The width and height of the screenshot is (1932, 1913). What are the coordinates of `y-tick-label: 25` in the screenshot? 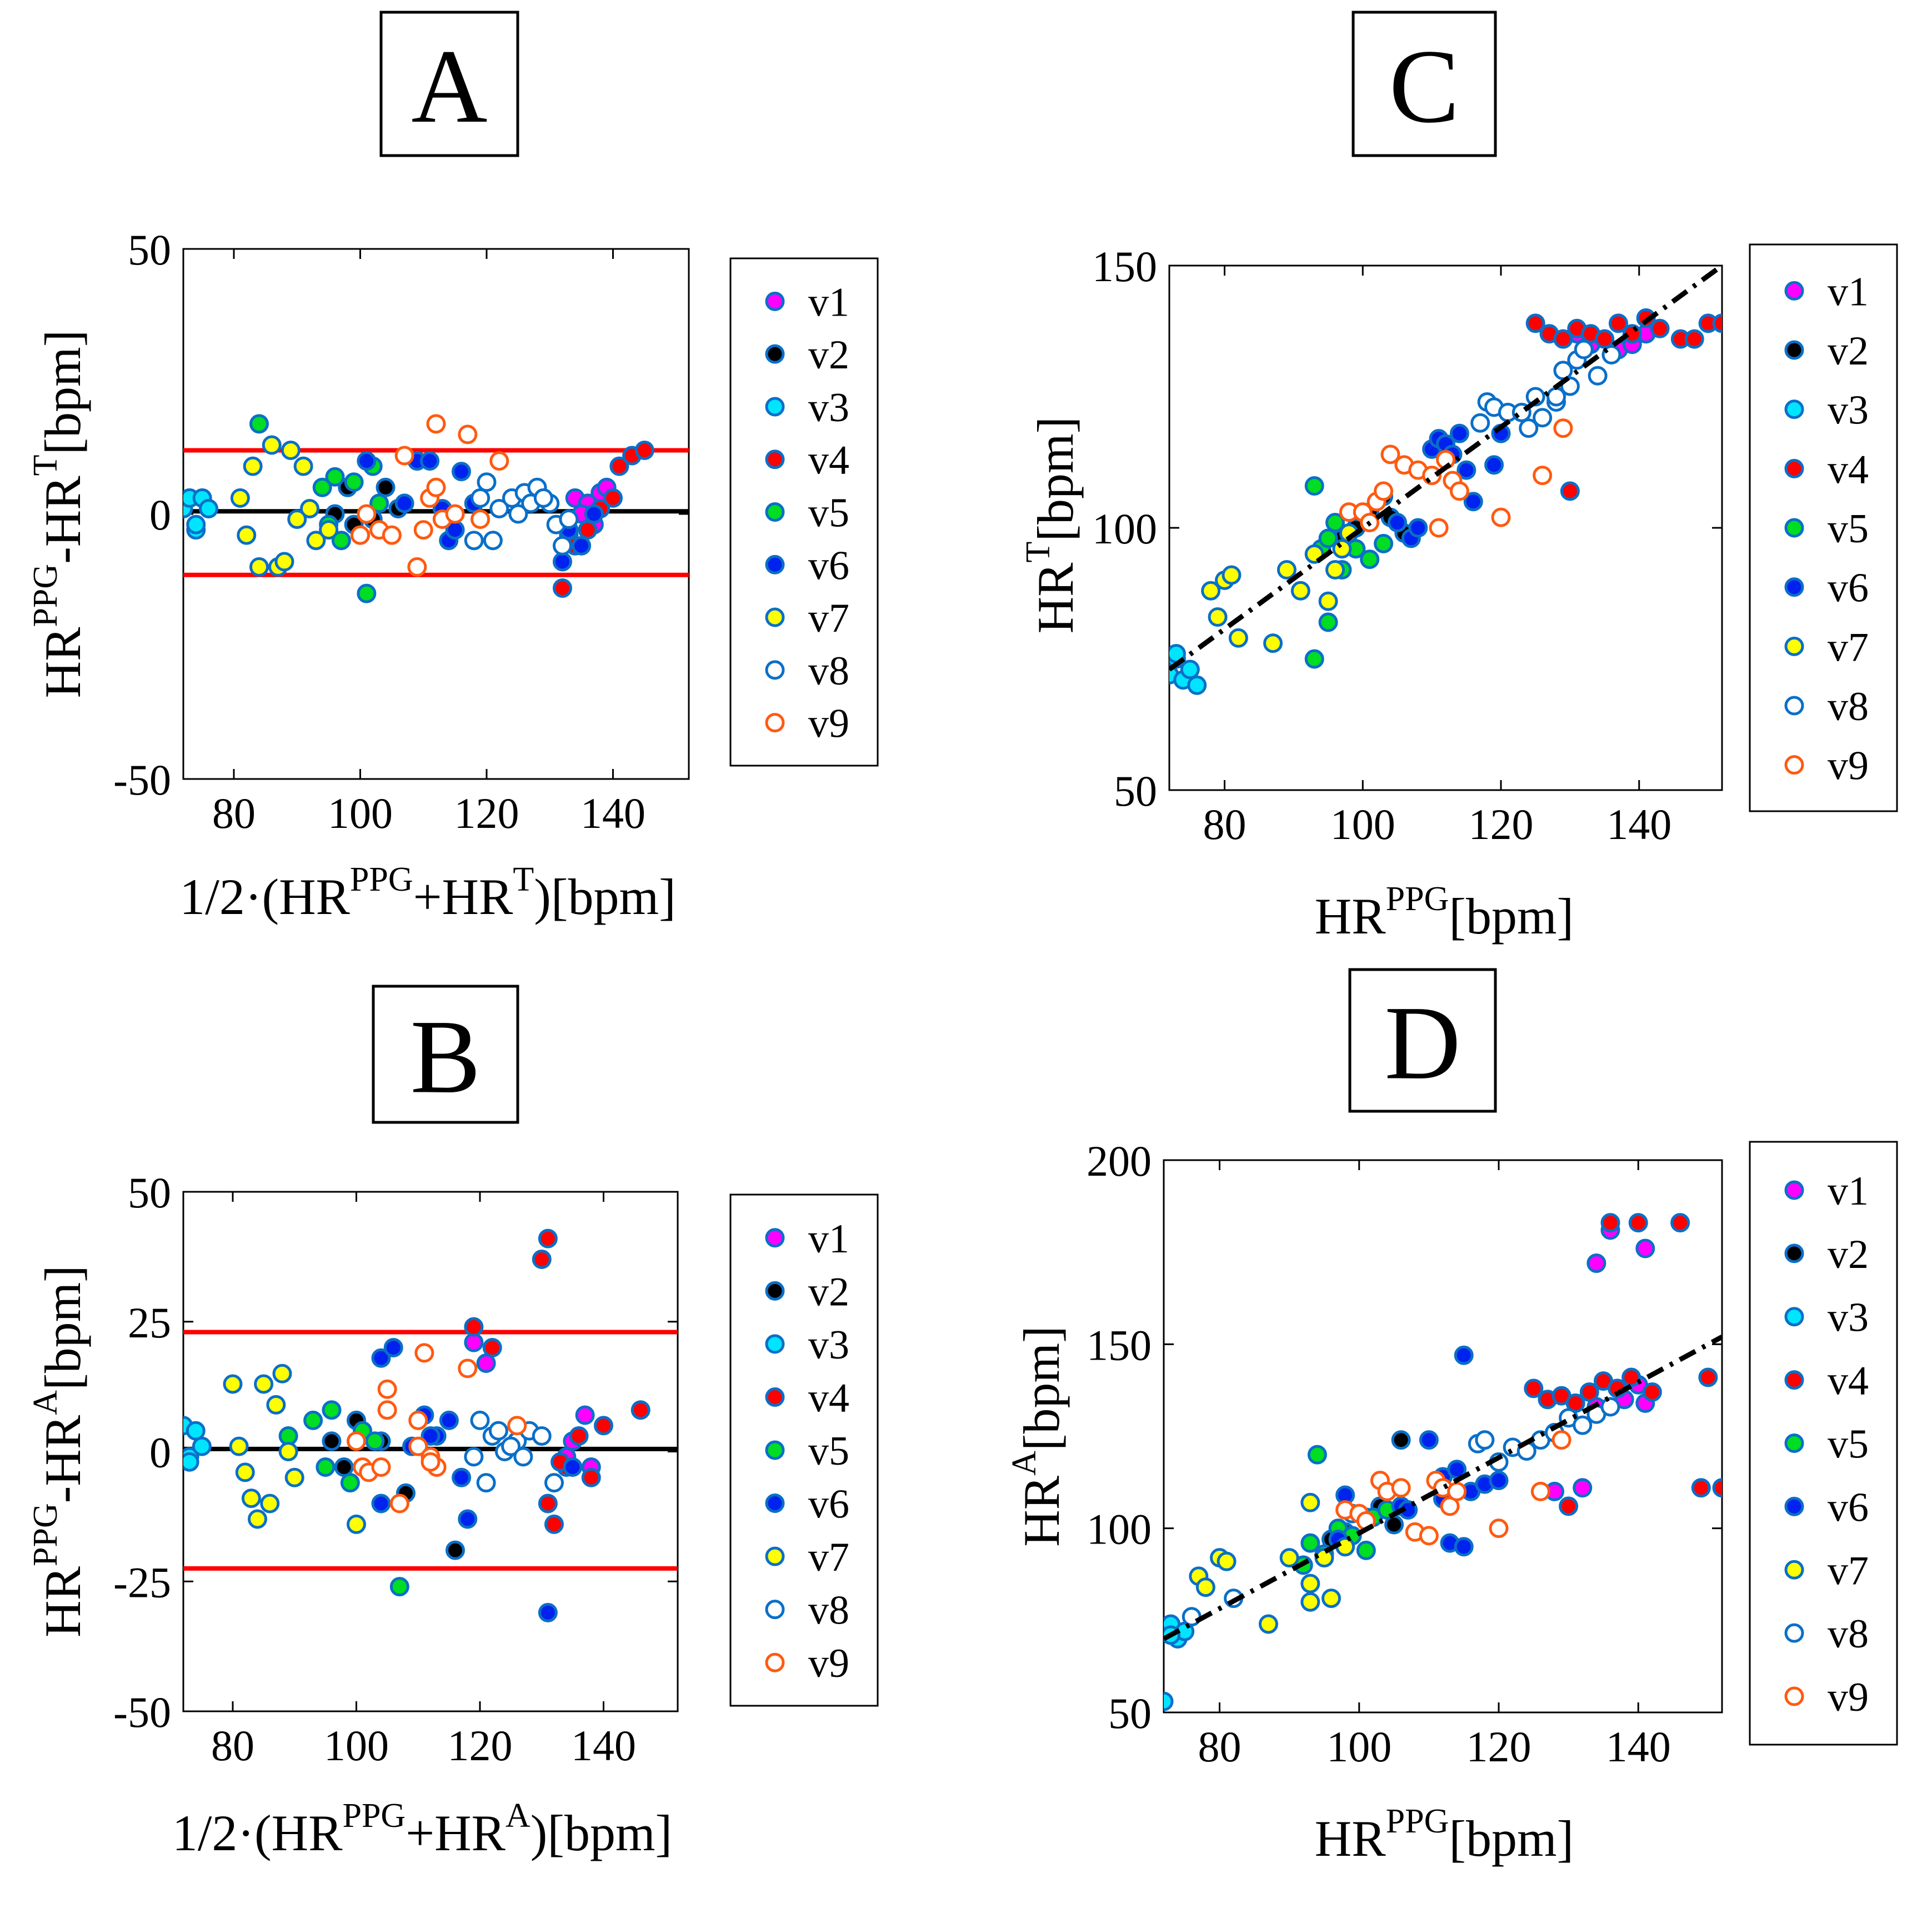 It's located at (149, 1323).